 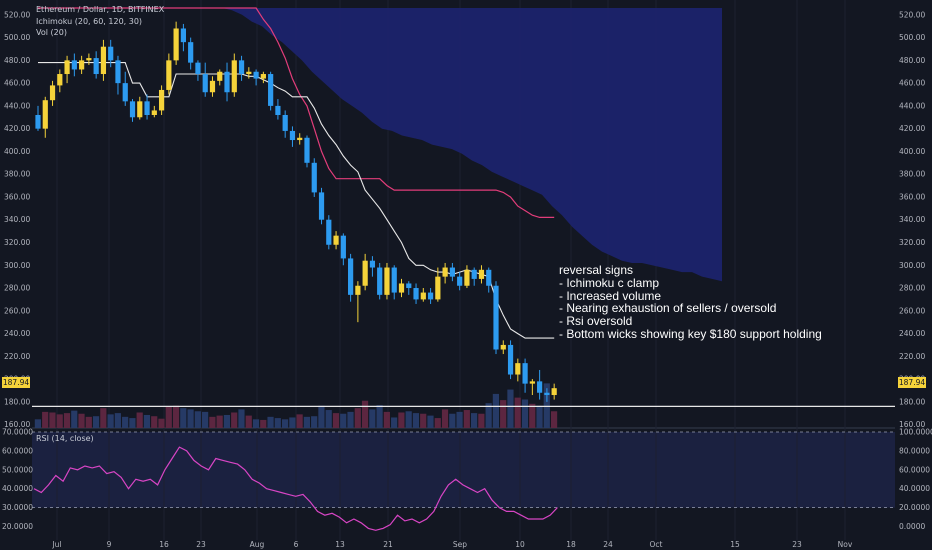 What do you see at coordinates (914, 469) in the screenshot?
I see `rsi-tick-right: 60.0000` at bounding box center [914, 469].